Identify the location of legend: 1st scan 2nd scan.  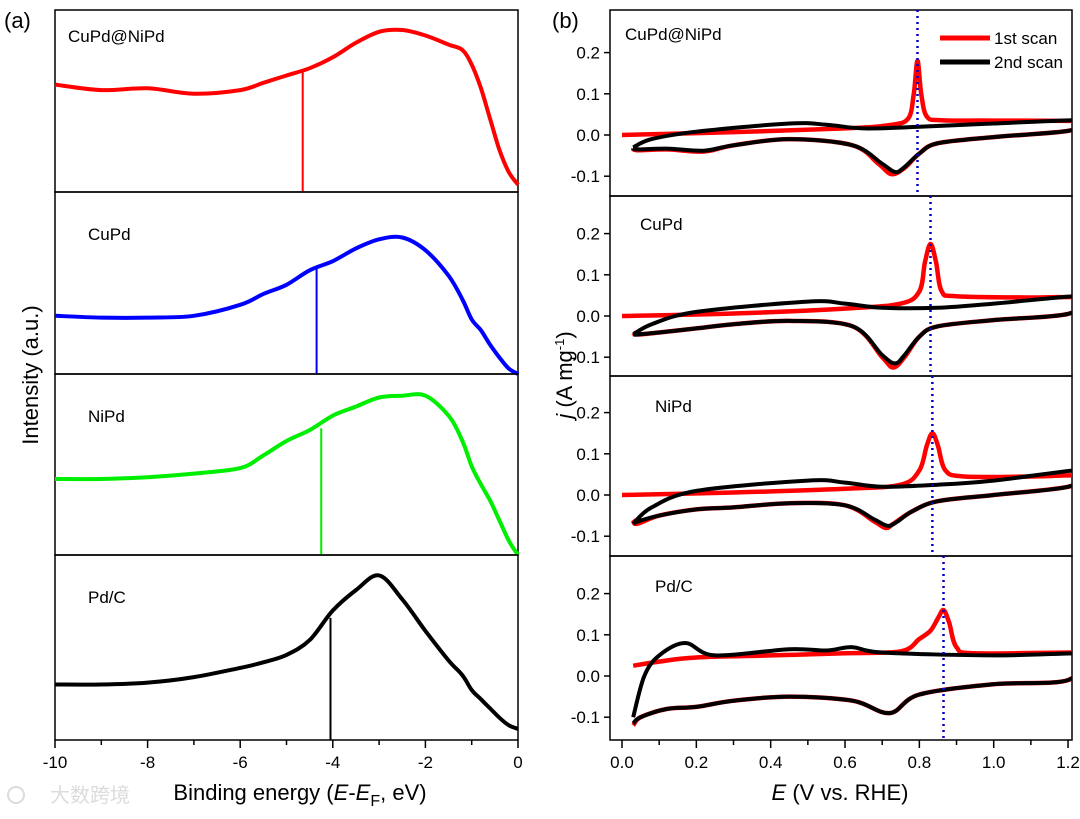
(1001, 50).